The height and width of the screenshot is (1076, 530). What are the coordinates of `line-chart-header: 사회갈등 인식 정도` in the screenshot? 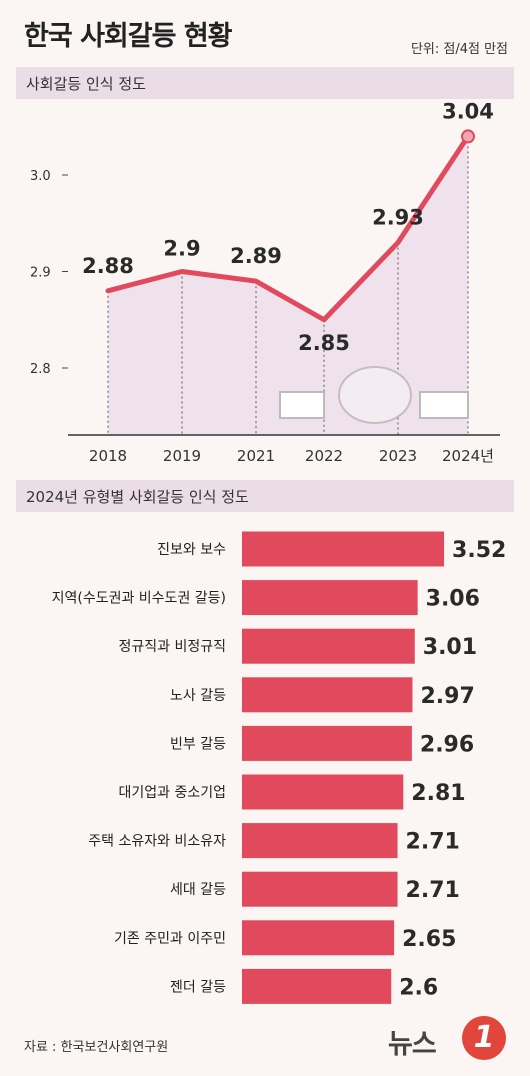 It's located at (265, 83).